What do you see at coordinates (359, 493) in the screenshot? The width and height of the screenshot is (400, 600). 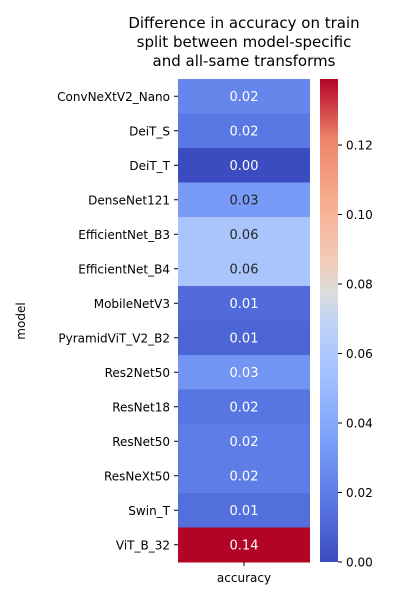 I see `colorbar-tick-label: 0.02` at bounding box center [359, 493].